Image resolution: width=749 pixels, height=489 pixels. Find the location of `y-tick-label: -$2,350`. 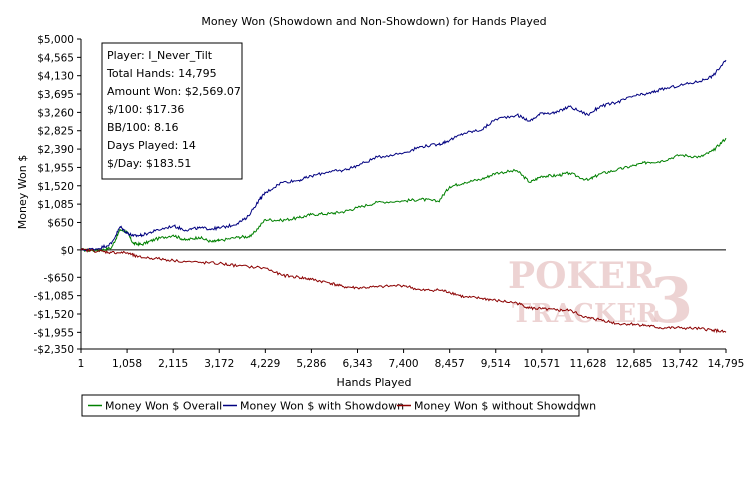

y-tick-label: -$2,350 is located at coordinates (53, 350).